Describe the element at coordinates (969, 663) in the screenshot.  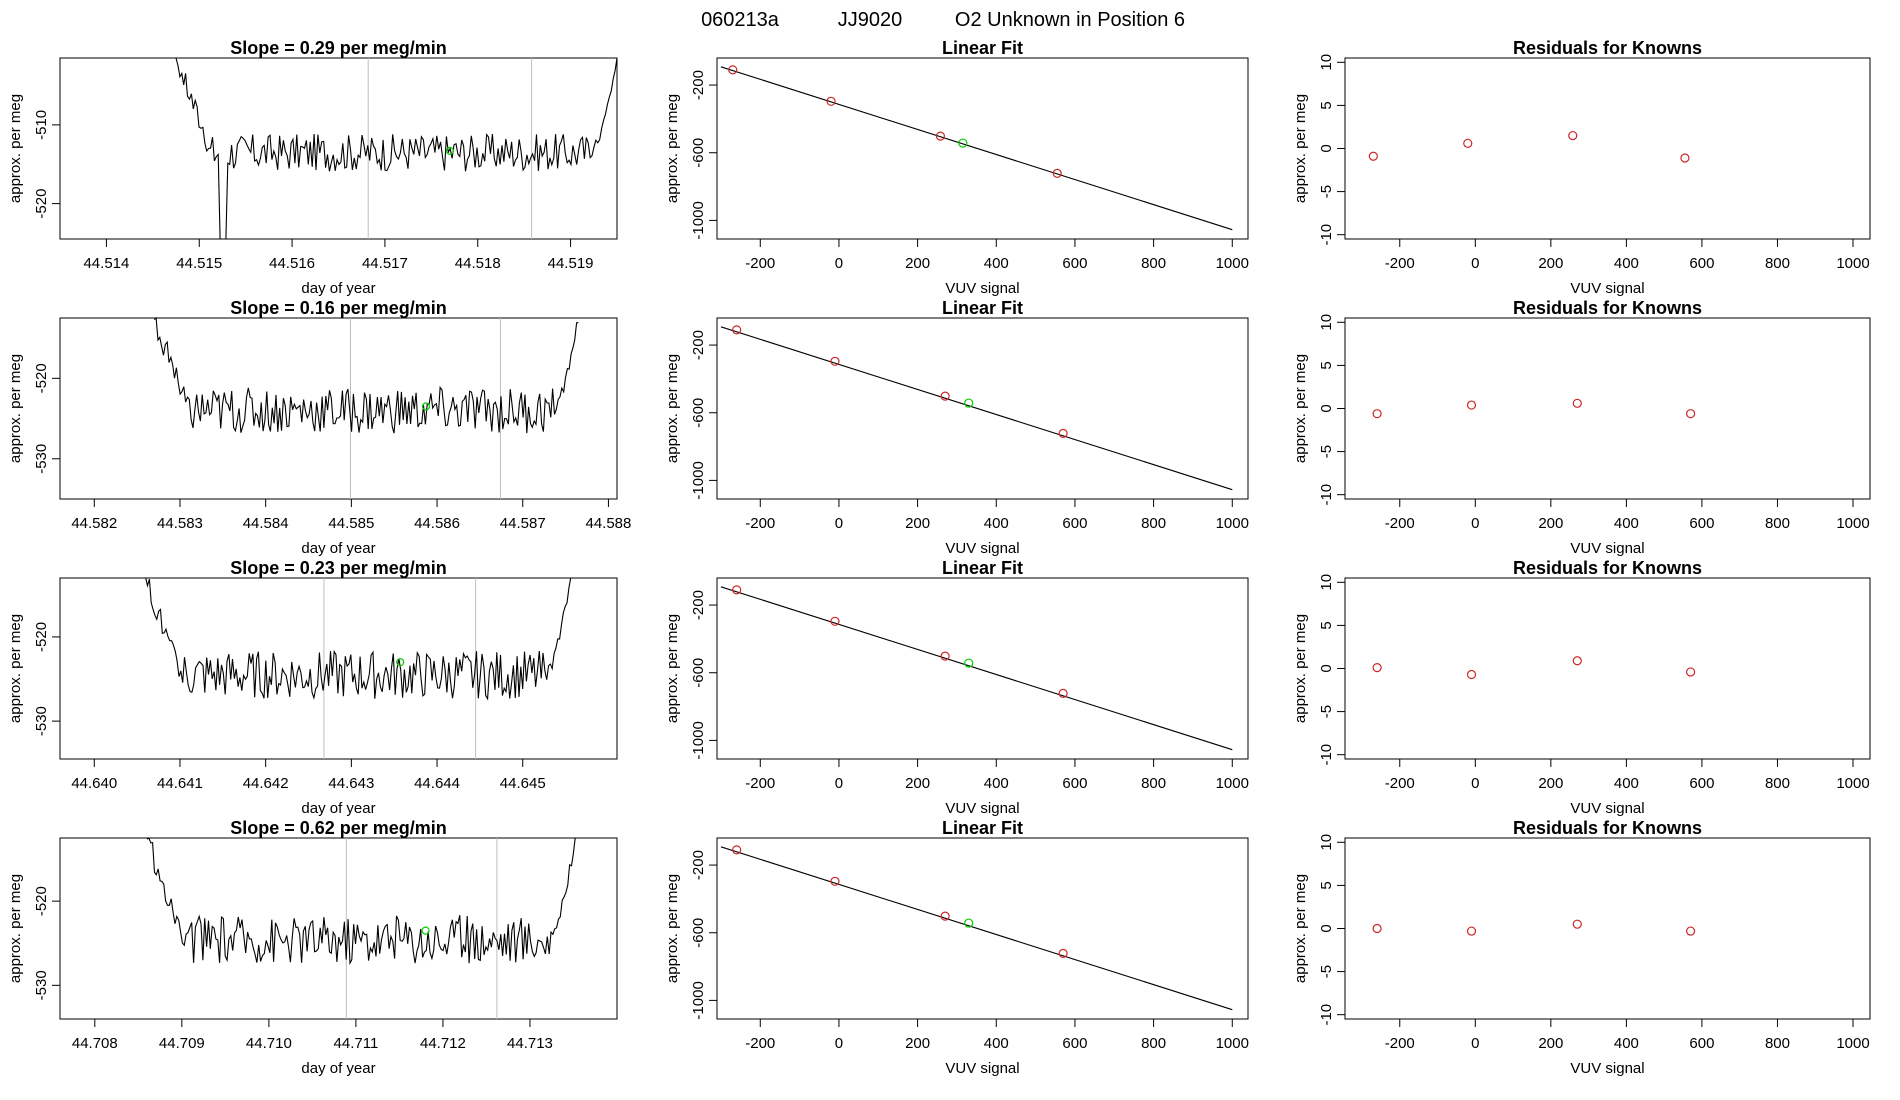
I see `unknown-point` at that location.